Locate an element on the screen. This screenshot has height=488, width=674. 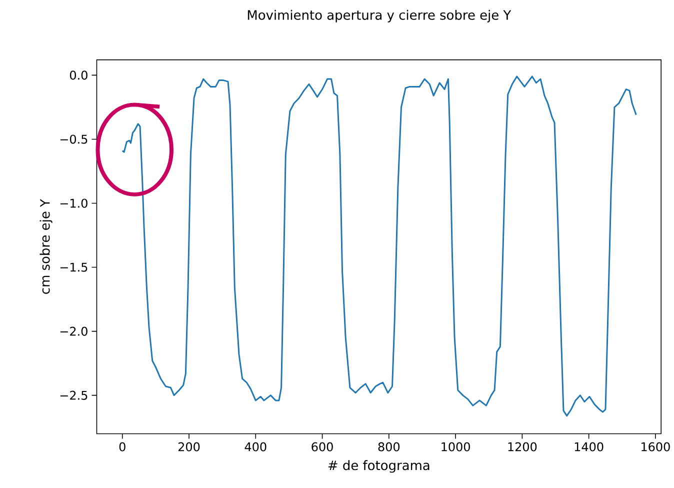
x-tick-label: 800 is located at coordinates (389, 447).